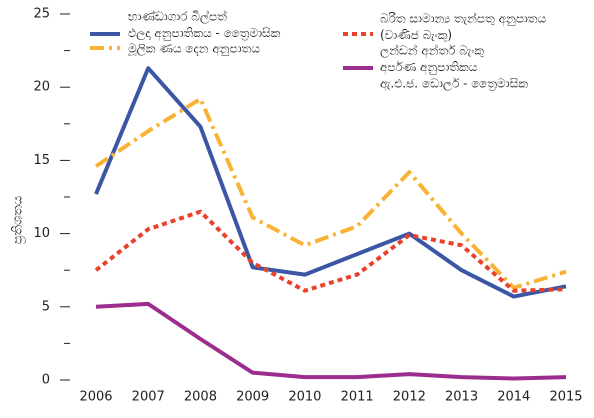 The height and width of the screenshot is (418, 594). Describe the element at coordinates (432, 50) in the screenshot. I see `legend-label: ලන්ඩන් අන්තර් බැංකු` at that location.